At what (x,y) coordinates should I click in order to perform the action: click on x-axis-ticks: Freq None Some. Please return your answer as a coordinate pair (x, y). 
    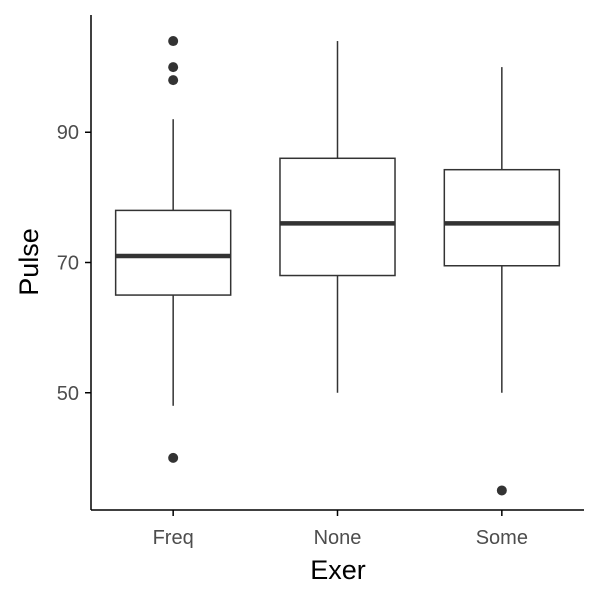
    Looking at the image, I should click on (340, 529).